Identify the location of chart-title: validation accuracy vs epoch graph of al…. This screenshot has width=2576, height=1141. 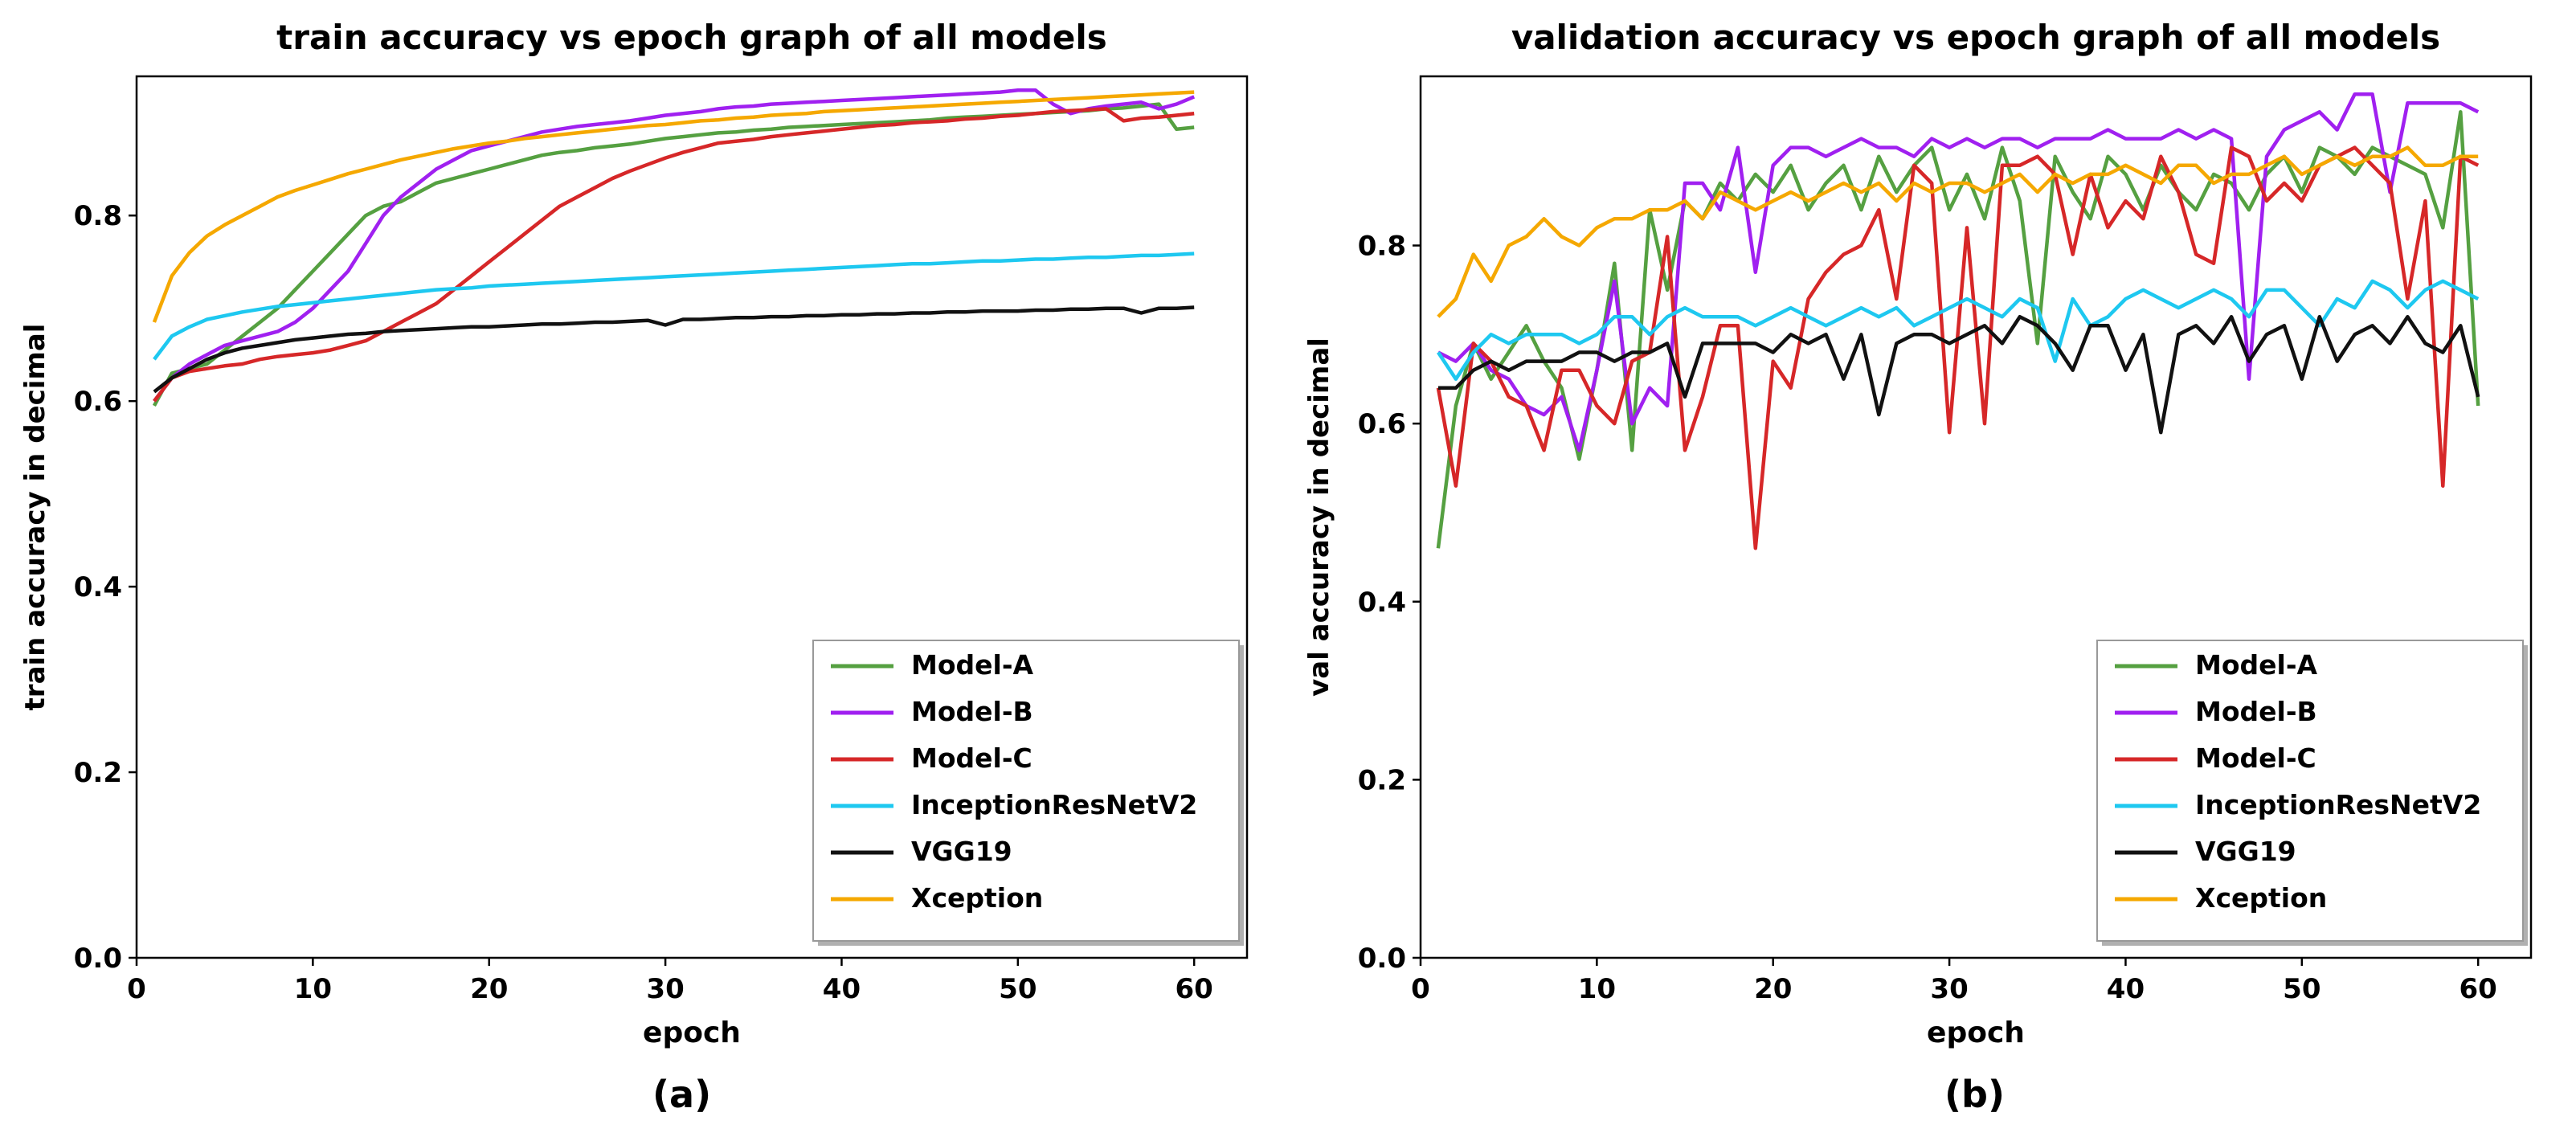
(1976, 37).